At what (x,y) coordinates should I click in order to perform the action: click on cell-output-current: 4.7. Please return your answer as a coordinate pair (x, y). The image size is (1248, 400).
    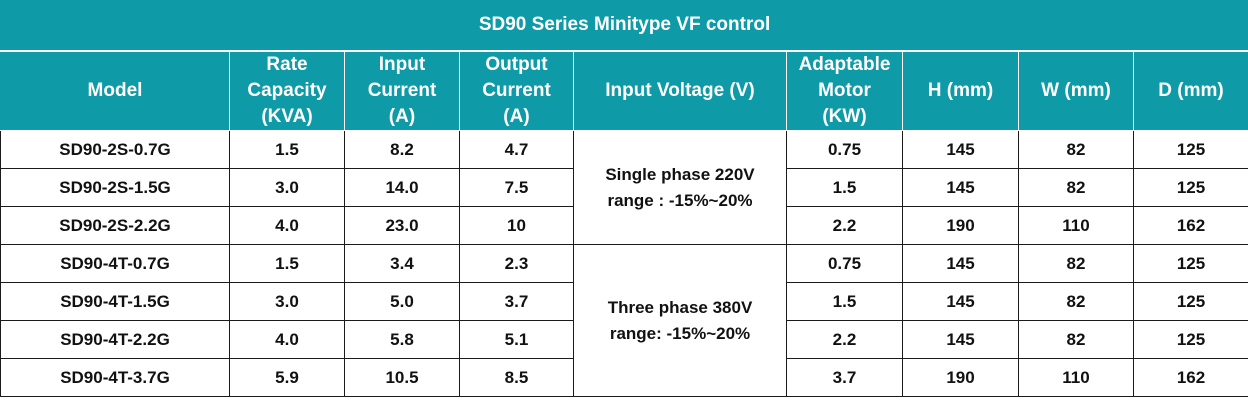
    Looking at the image, I should click on (516, 149).